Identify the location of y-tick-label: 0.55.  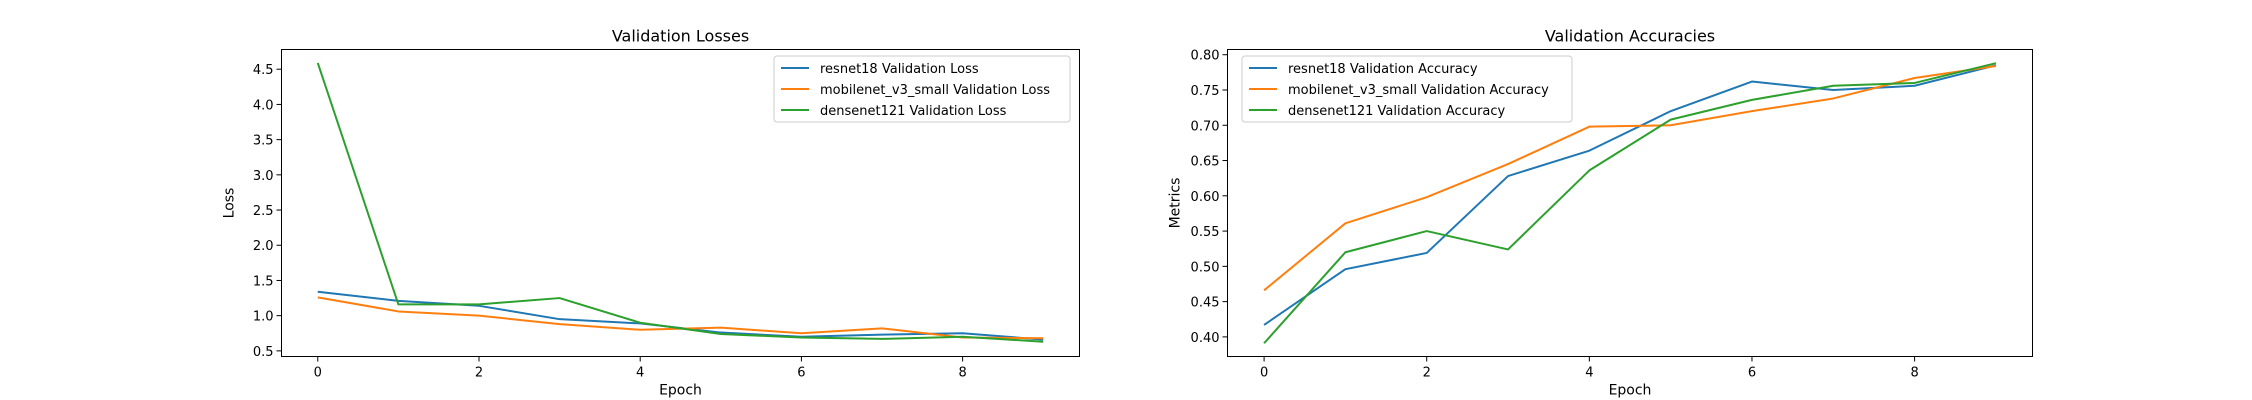
(1205, 232).